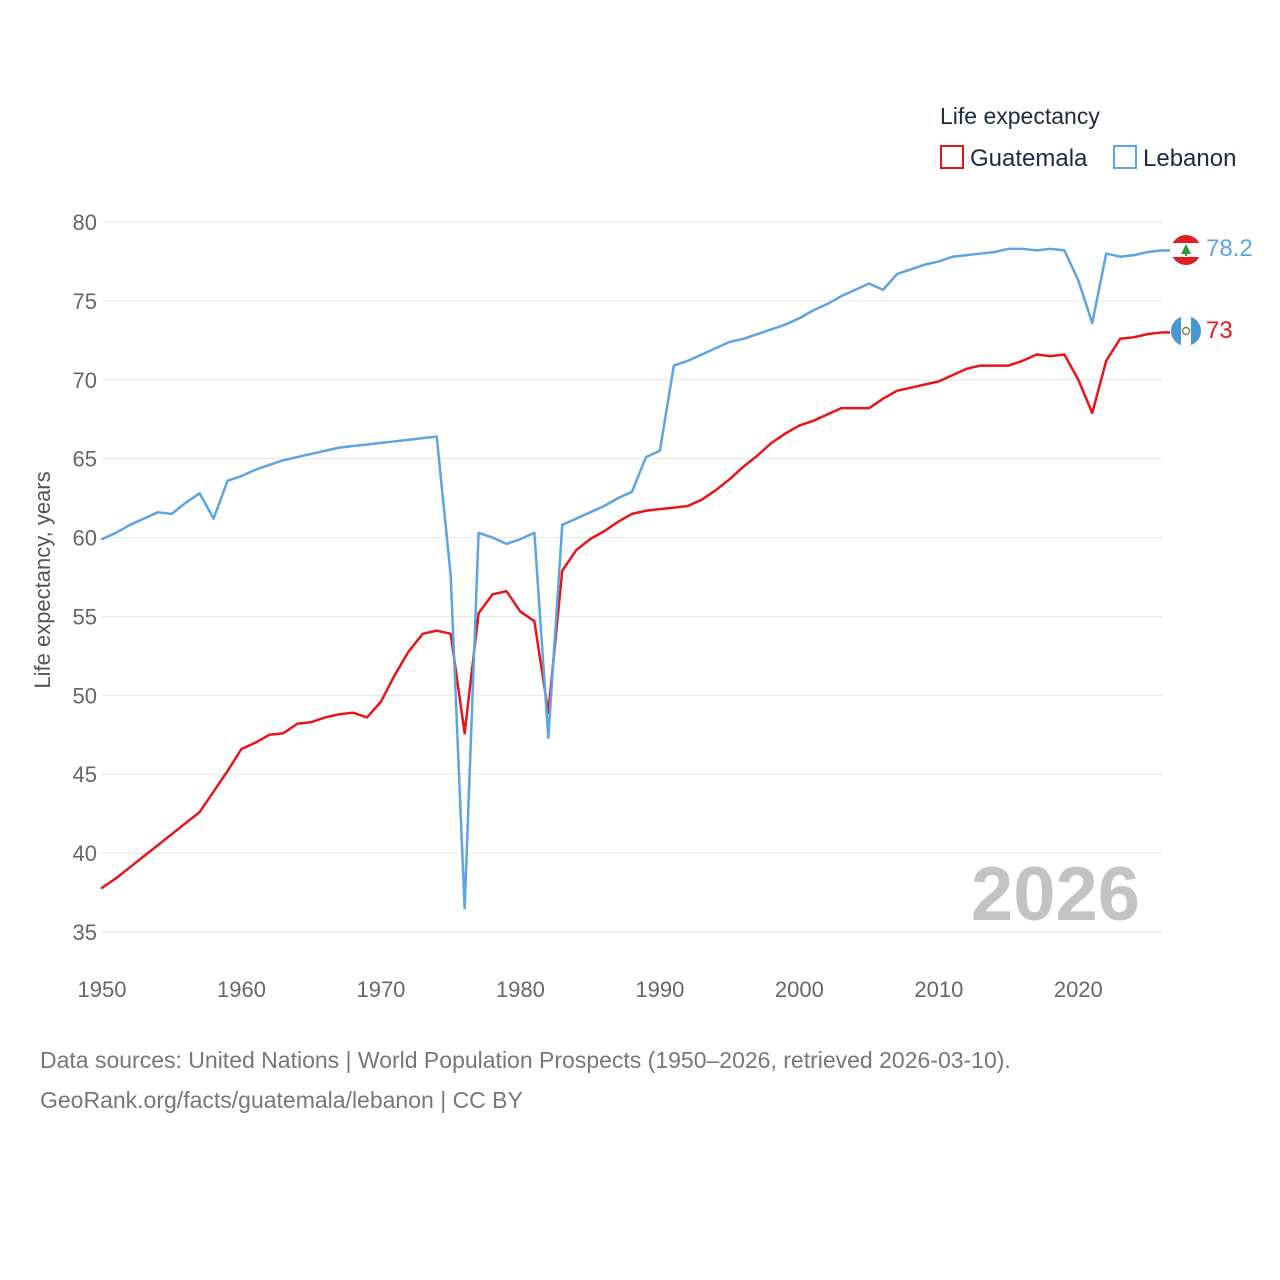 The width and height of the screenshot is (1280, 1280). What do you see at coordinates (938, 989) in the screenshot?
I see `x-tick-label: 2010` at bounding box center [938, 989].